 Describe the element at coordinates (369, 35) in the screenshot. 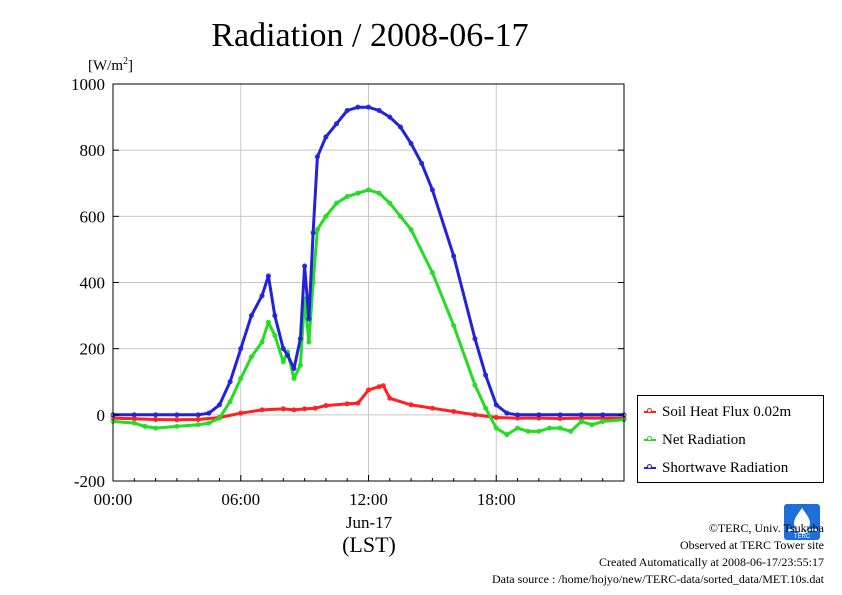

I see `chart-title: Radiation / 2008-06-17` at that location.